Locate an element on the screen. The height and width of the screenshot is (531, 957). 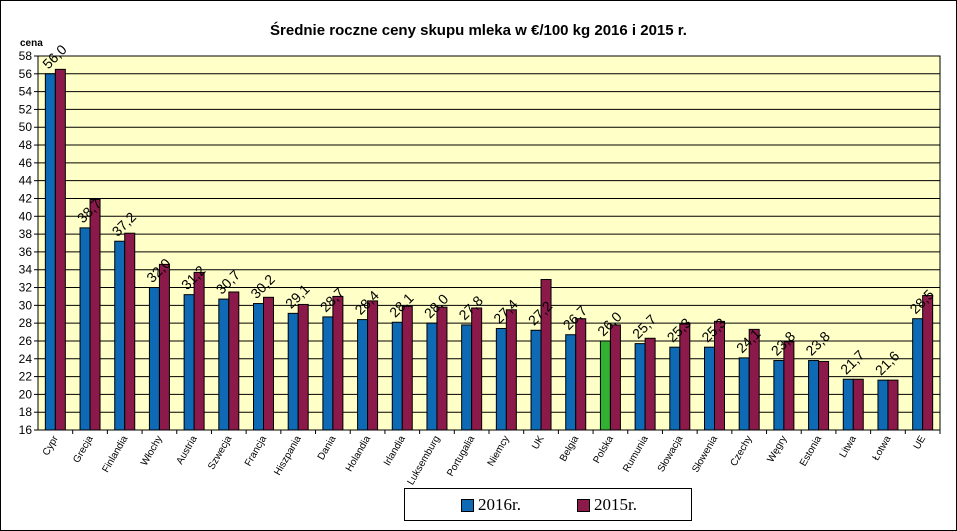
bar-2016-Niemcy is located at coordinates (501, 379).